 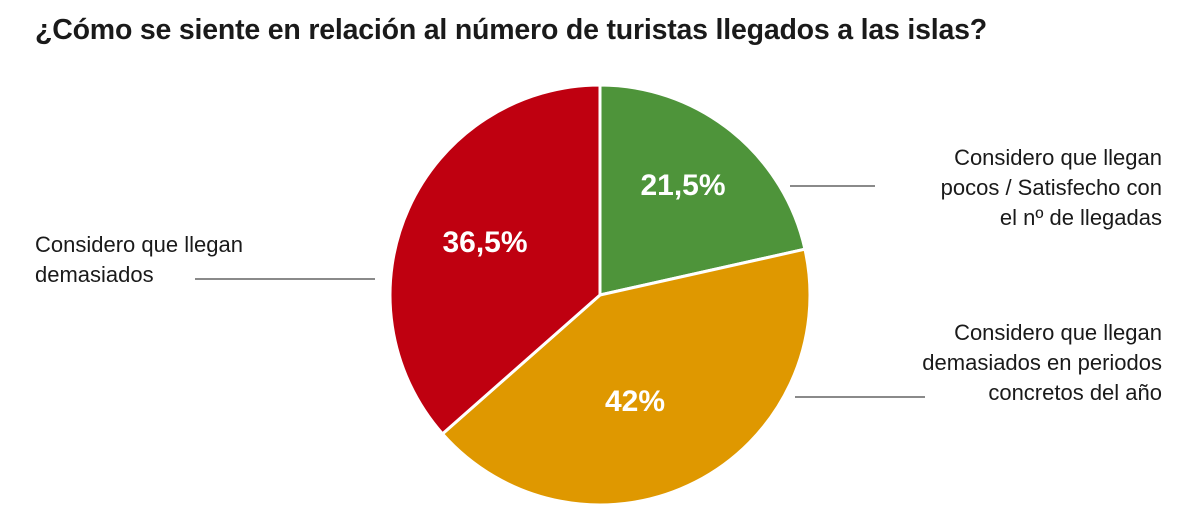 What do you see at coordinates (1075, 392) in the screenshot?
I see `label-line: concretos del año` at bounding box center [1075, 392].